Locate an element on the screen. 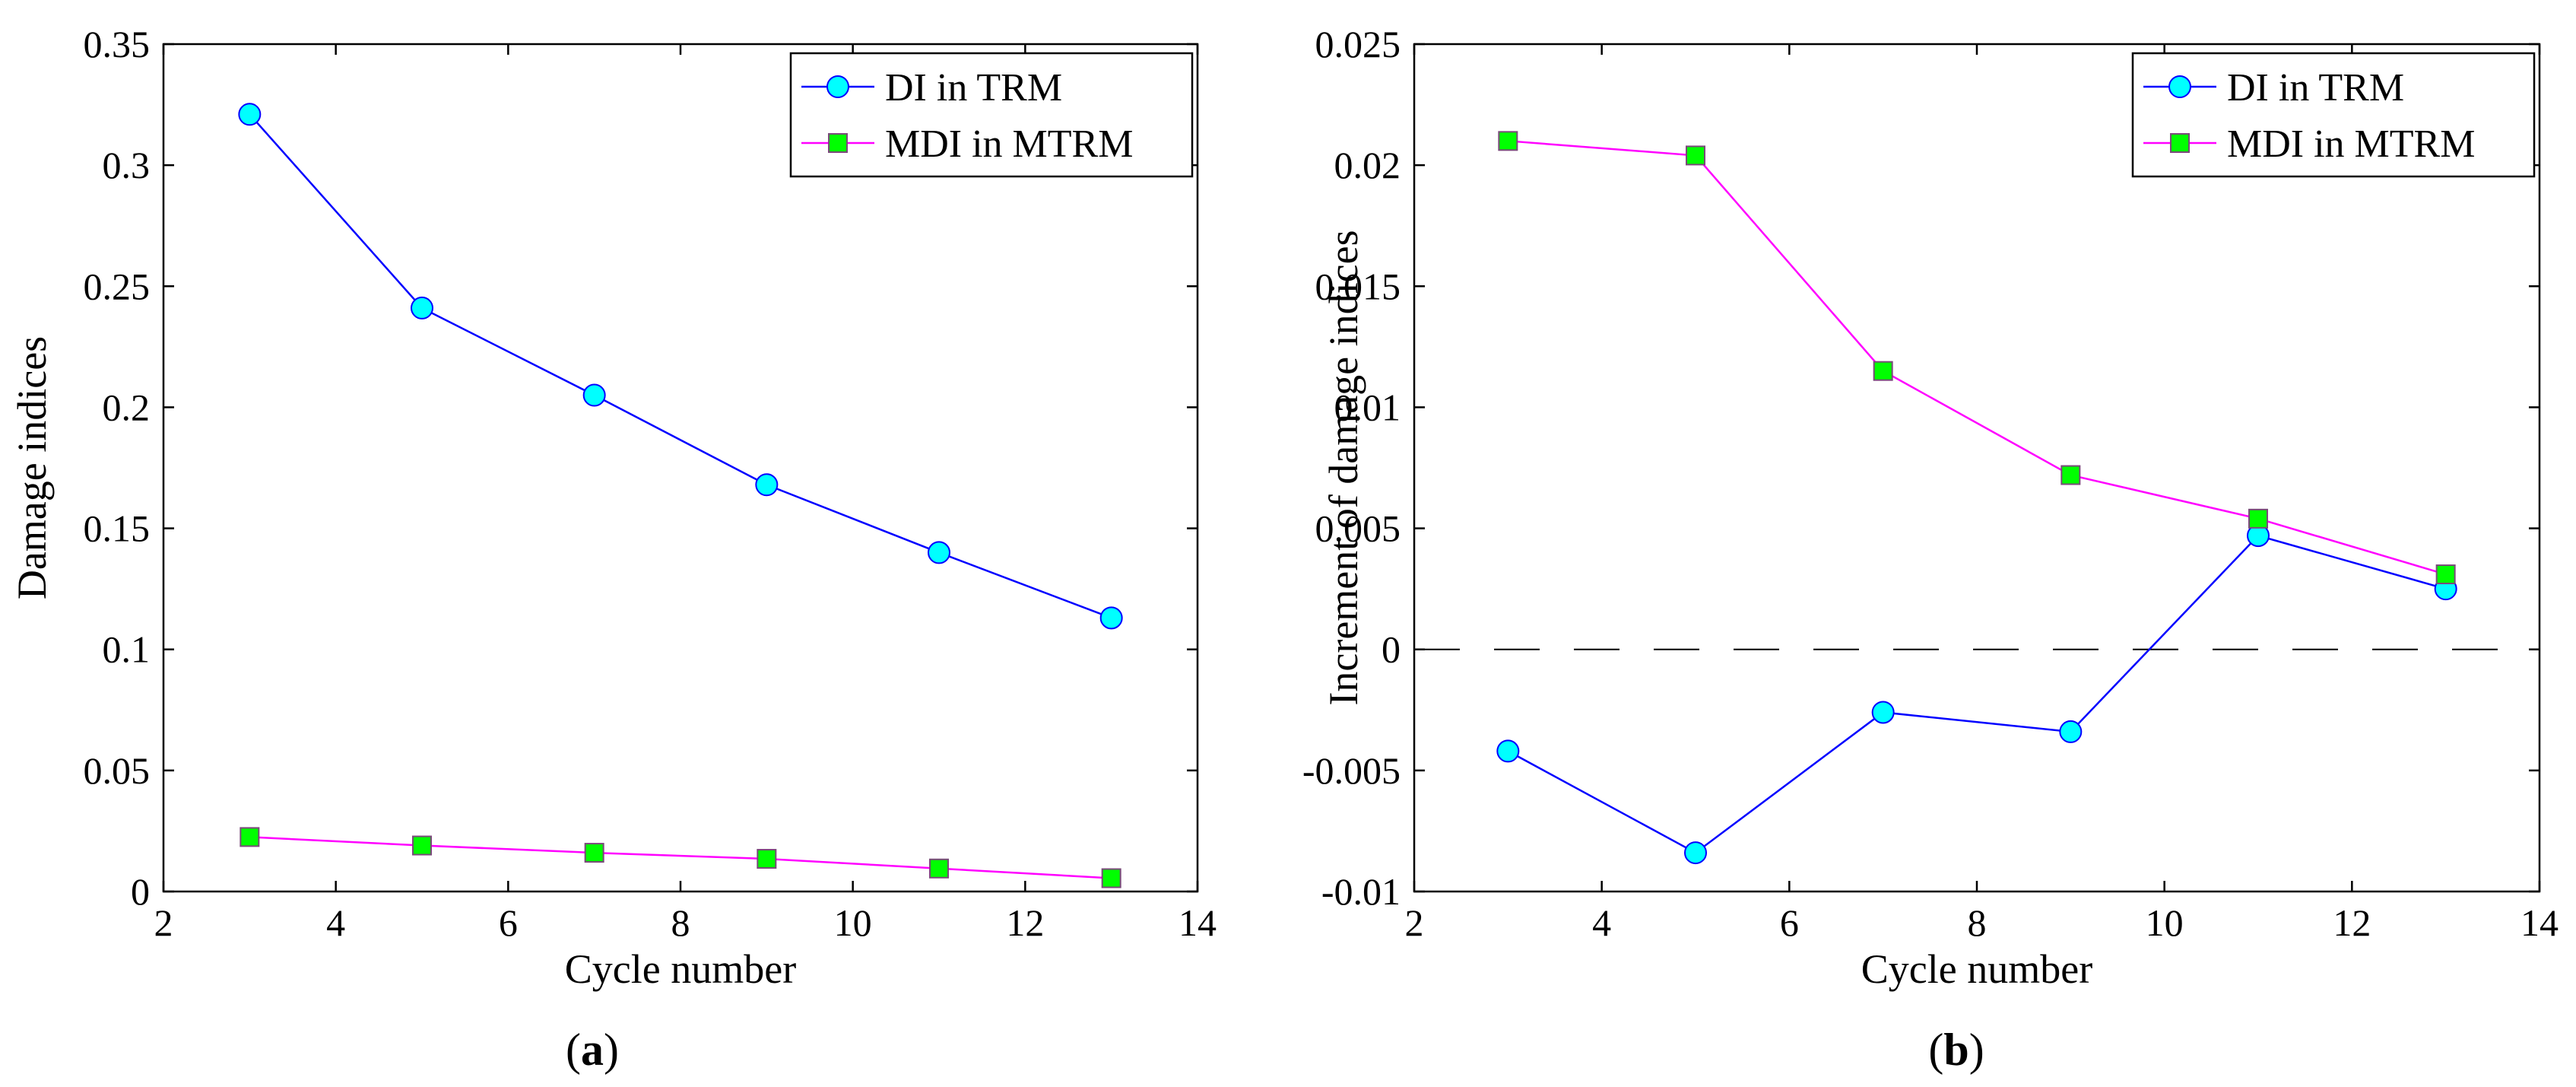  panel-a-y-tick-label: 0.15 is located at coordinates (117, 528).